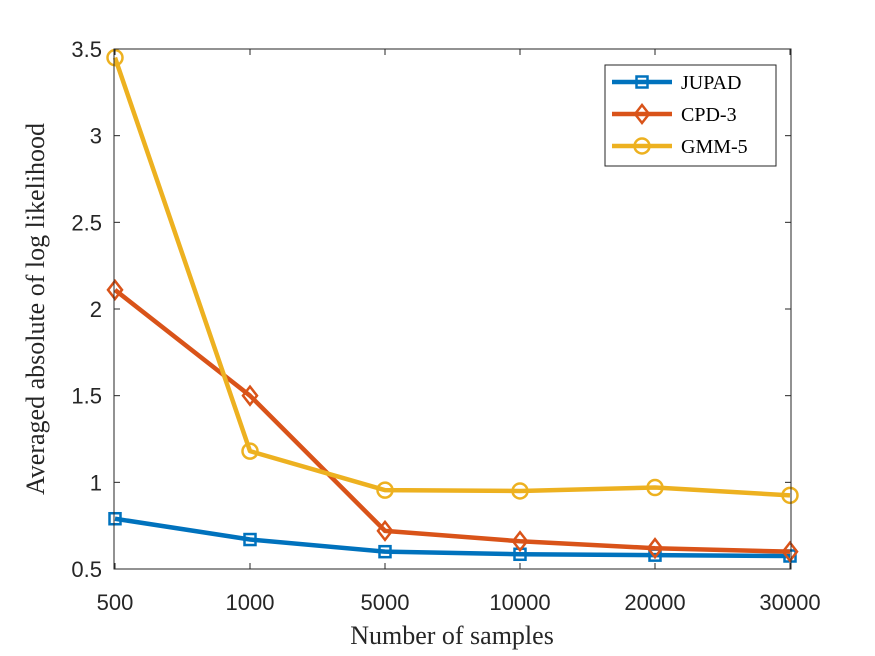 The image size is (875, 656). I want to click on legend-label: CPD-3, so click(709, 115).